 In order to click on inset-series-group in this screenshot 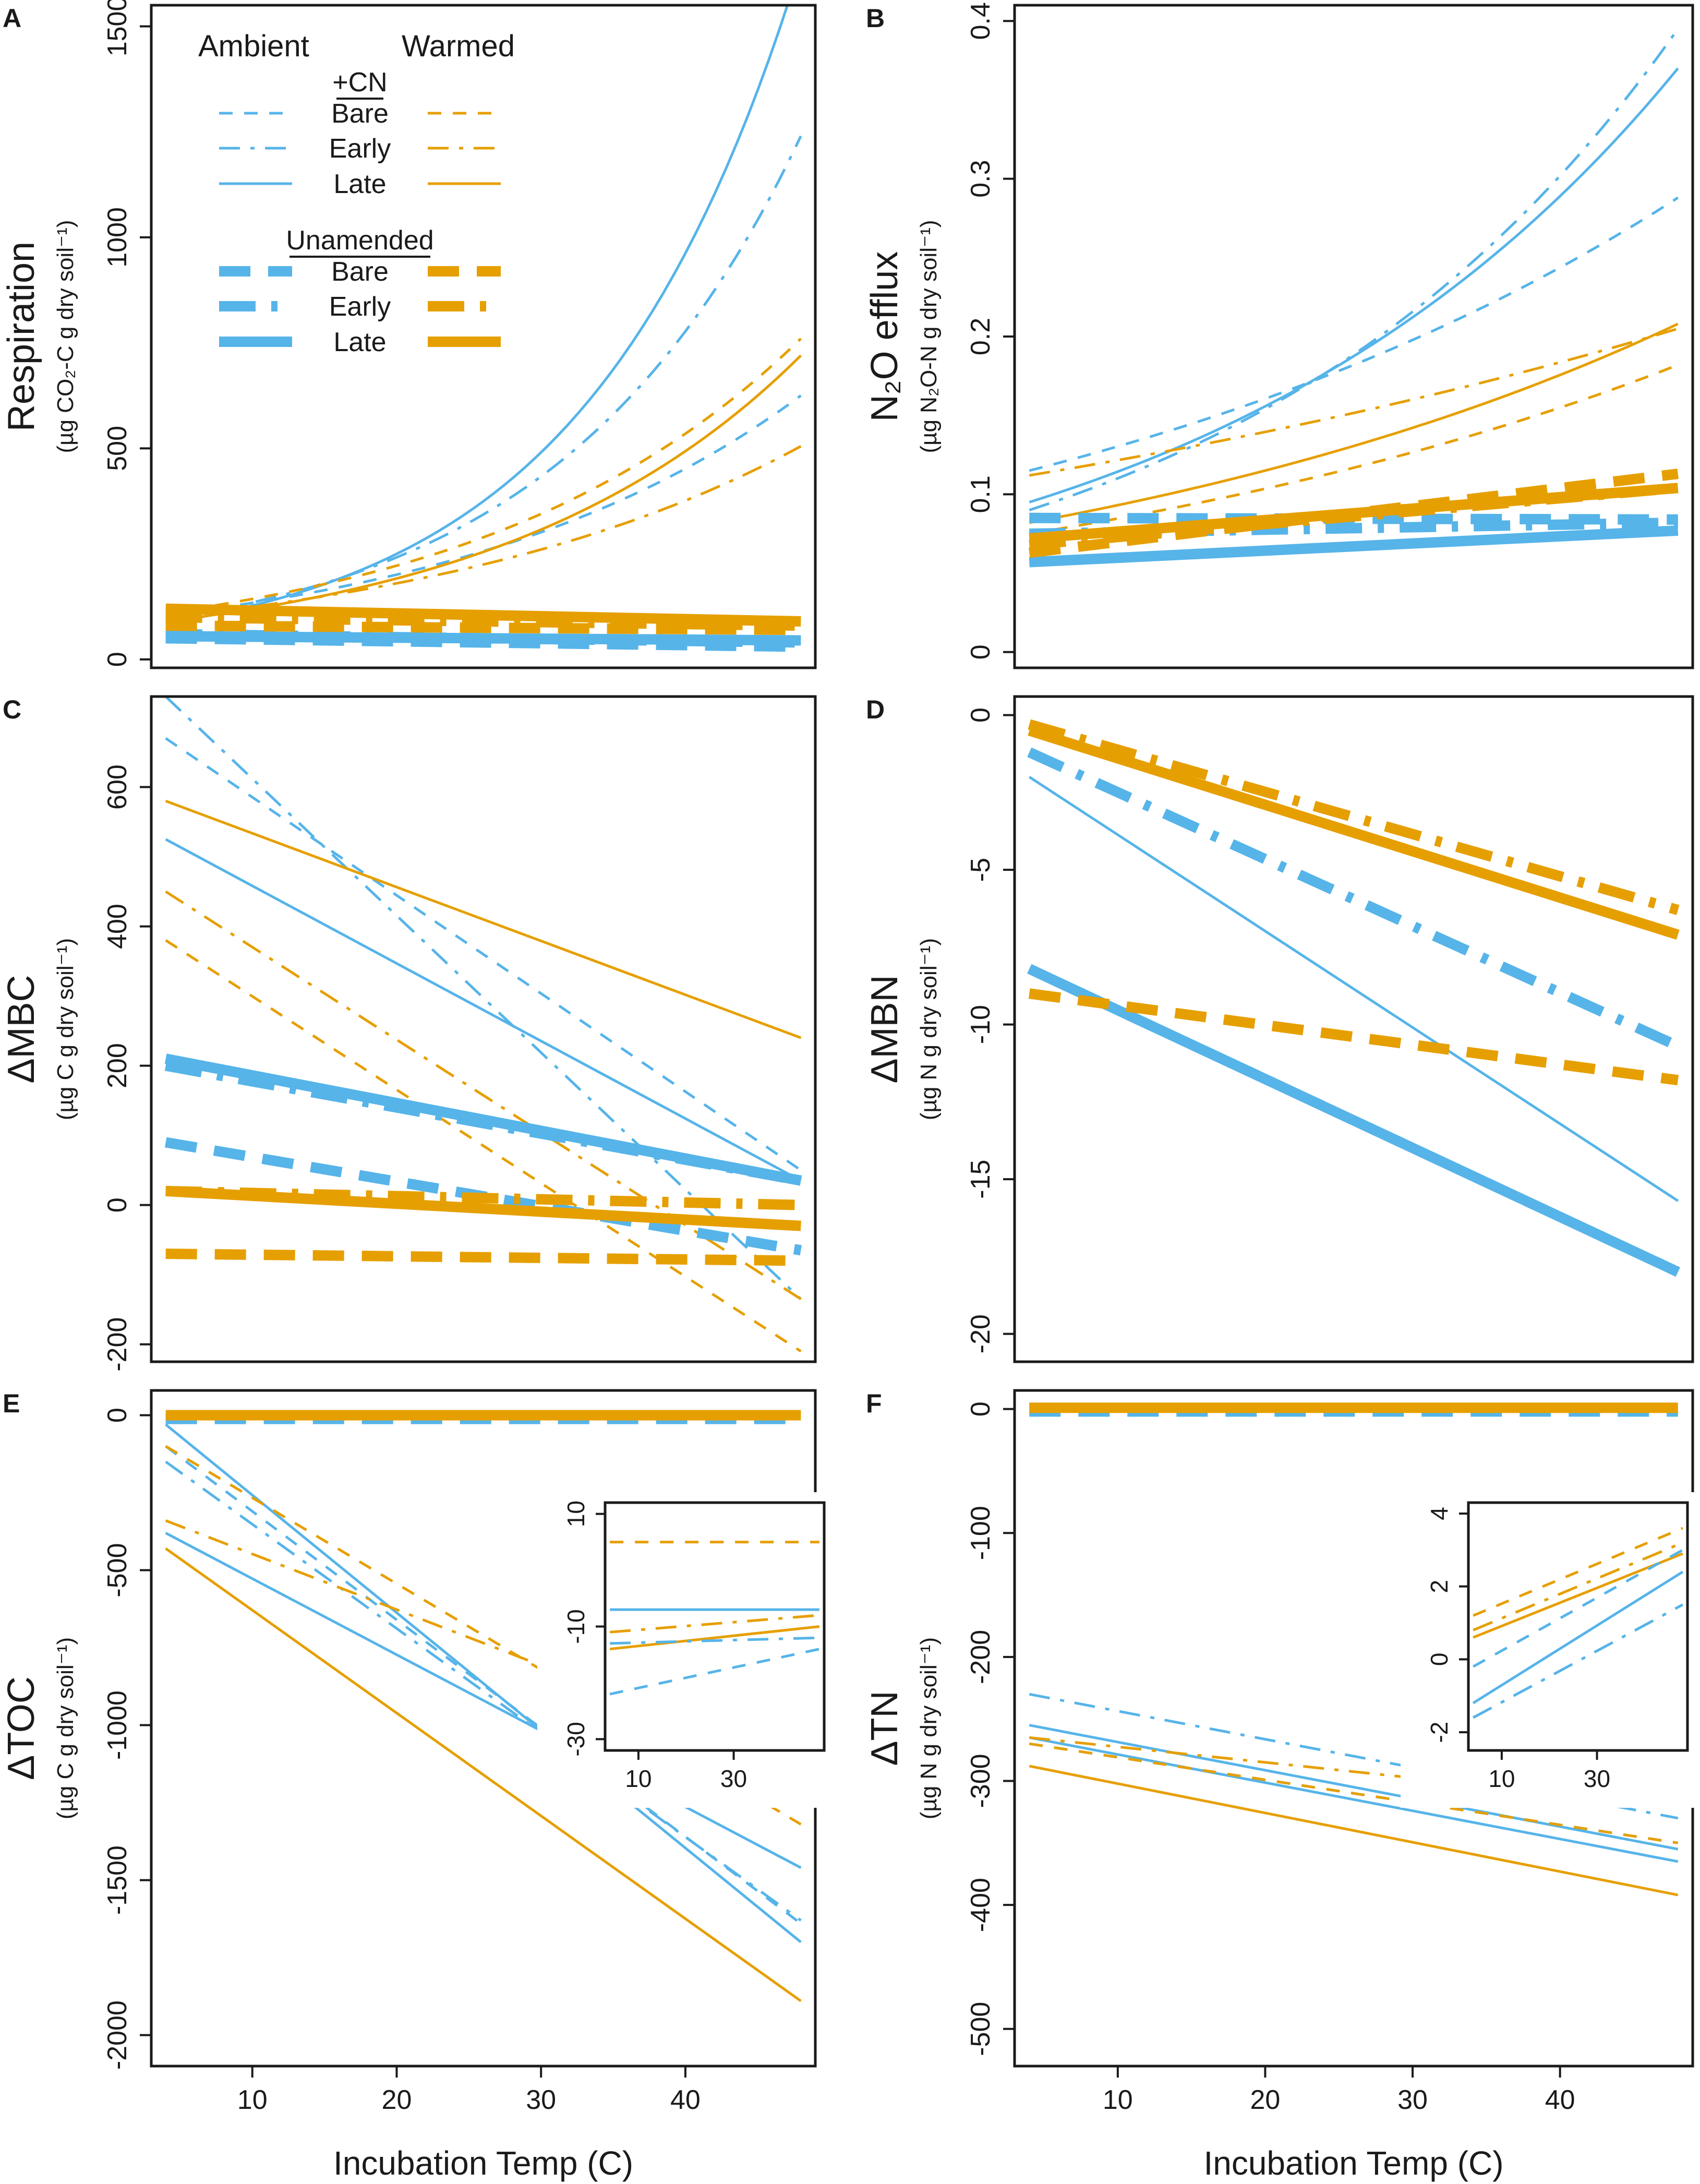, I will do `click(714, 1618)`.